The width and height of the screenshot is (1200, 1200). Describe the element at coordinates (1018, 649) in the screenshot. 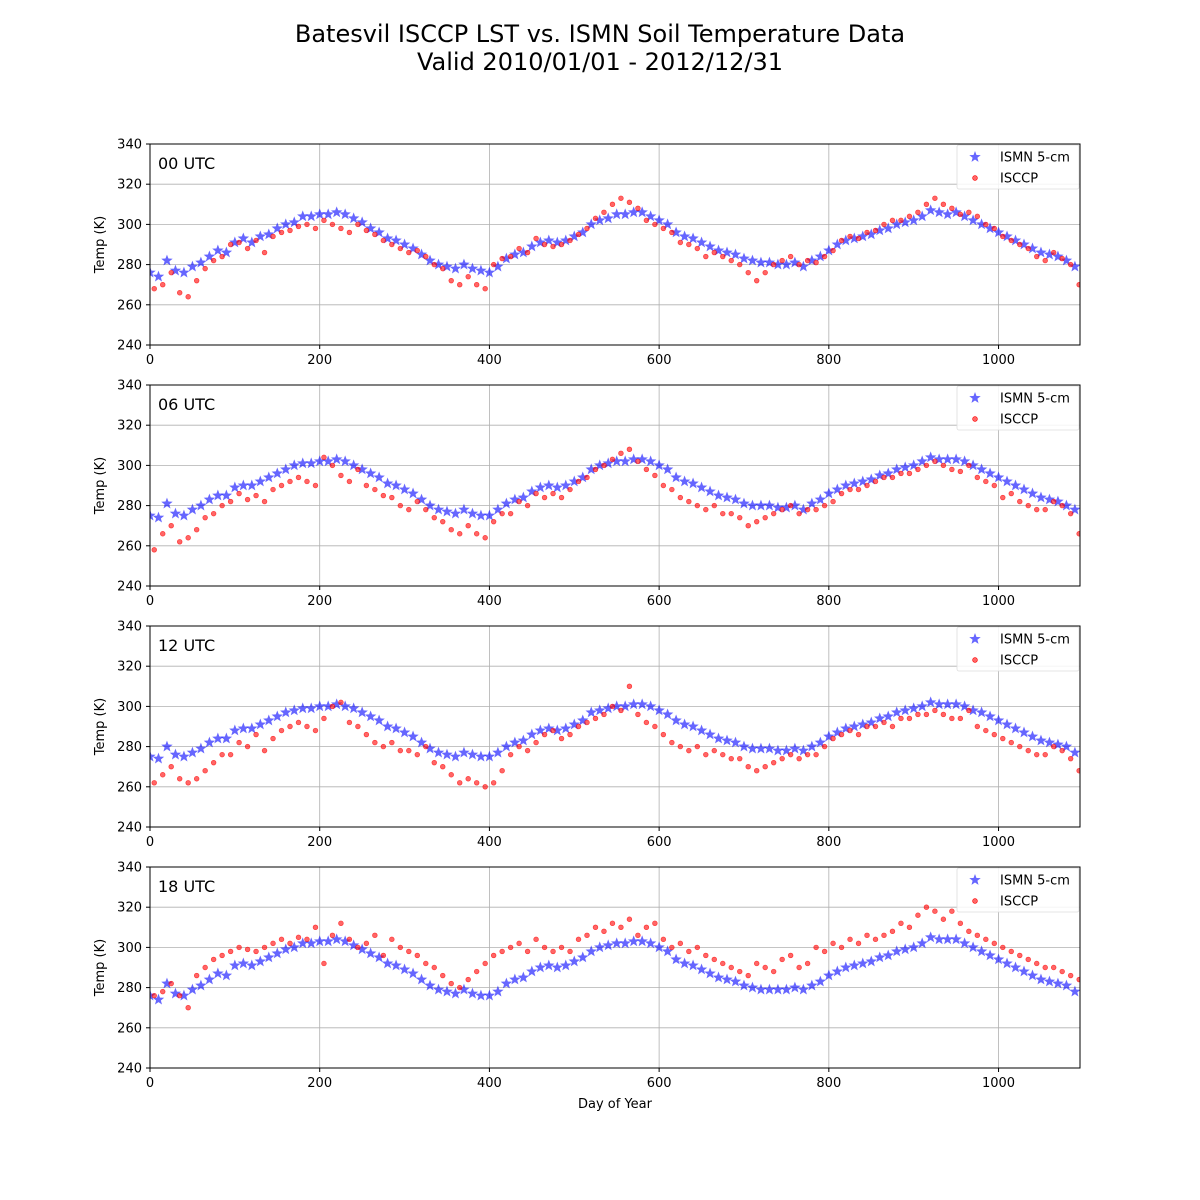

I see `legend-box` at that location.